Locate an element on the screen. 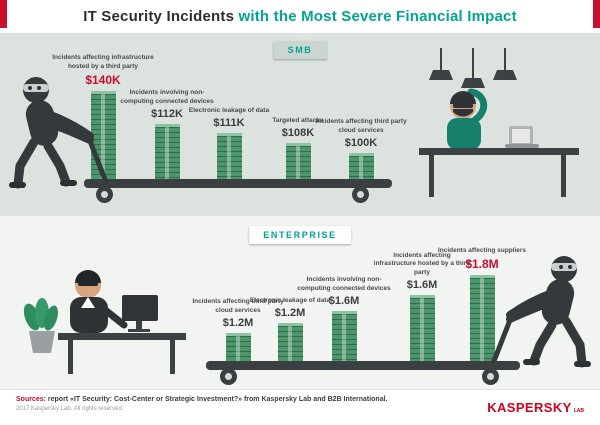 The width and height of the screenshot is (600, 425). page-title-accent: with the Most Severe Financial Impact is located at coordinates (375, 16).